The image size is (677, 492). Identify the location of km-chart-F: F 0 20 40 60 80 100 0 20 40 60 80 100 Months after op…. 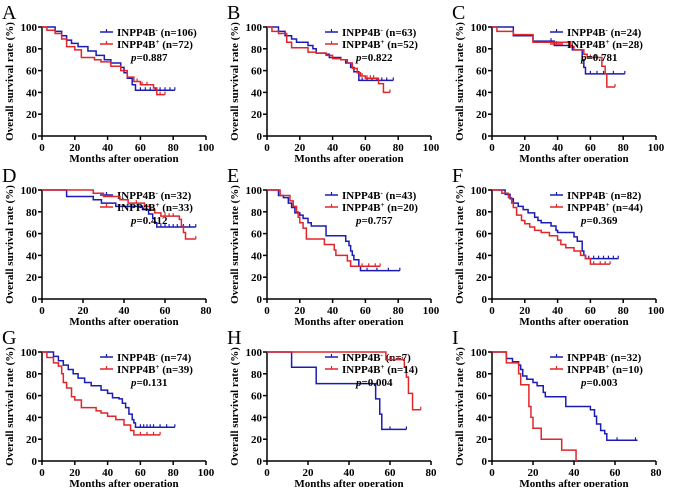
(558, 246).